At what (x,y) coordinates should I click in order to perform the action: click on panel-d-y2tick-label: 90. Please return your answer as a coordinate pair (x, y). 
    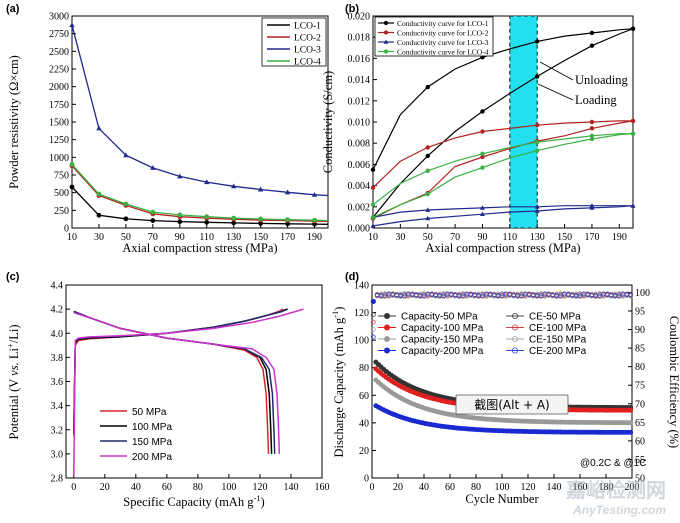
    Looking at the image, I should click on (640, 330).